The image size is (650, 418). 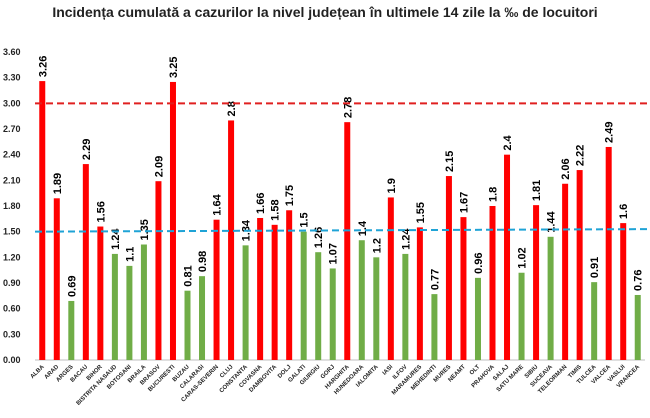 I want to click on y-tick-label: 0.30, so click(x=12, y=334).